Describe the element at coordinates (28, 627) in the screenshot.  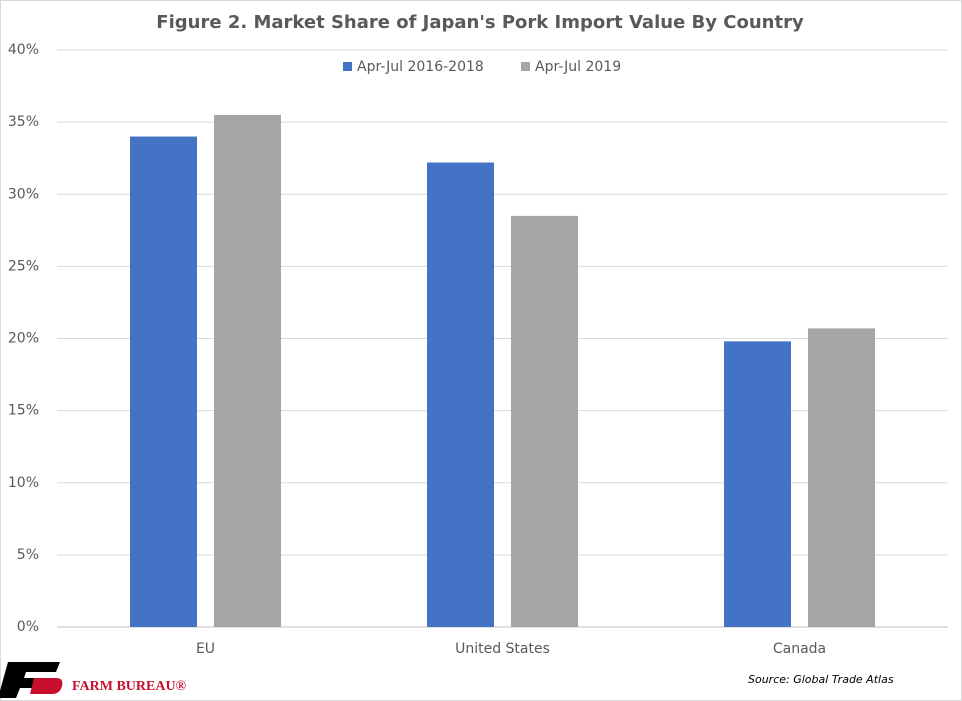
I see `y-tick-label: 0%` at that location.